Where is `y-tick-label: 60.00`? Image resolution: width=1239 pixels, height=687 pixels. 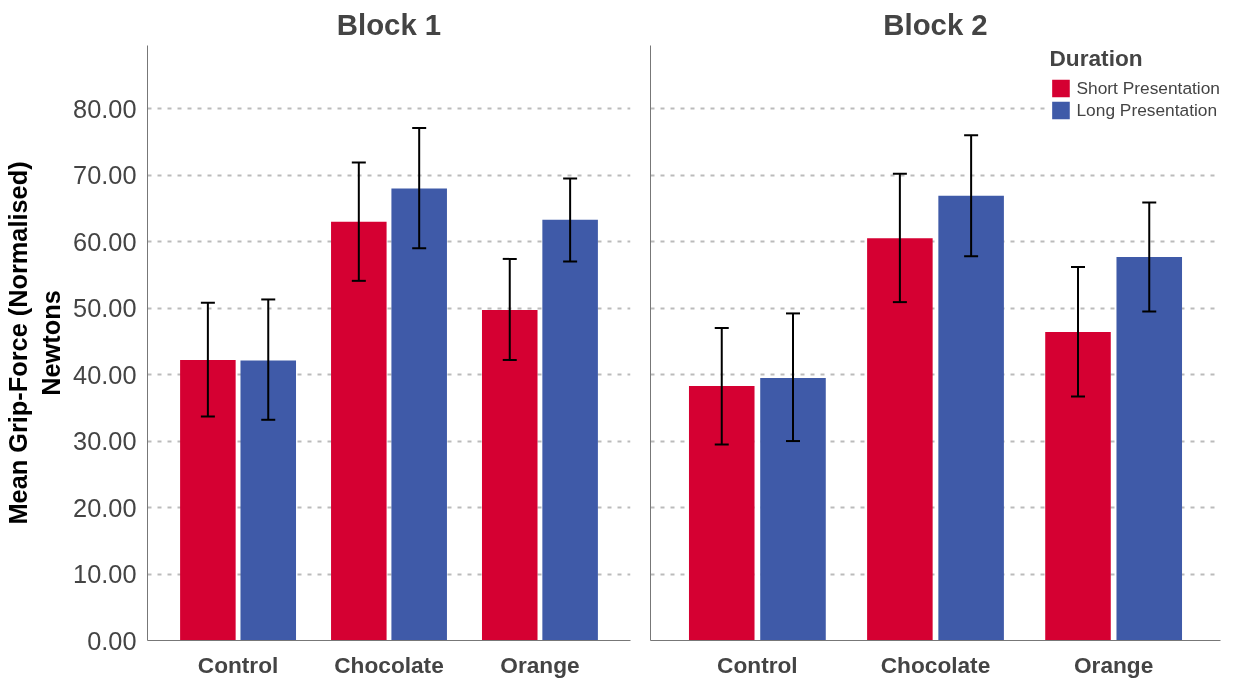
y-tick-label: 60.00 is located at coordinates (105, 241).